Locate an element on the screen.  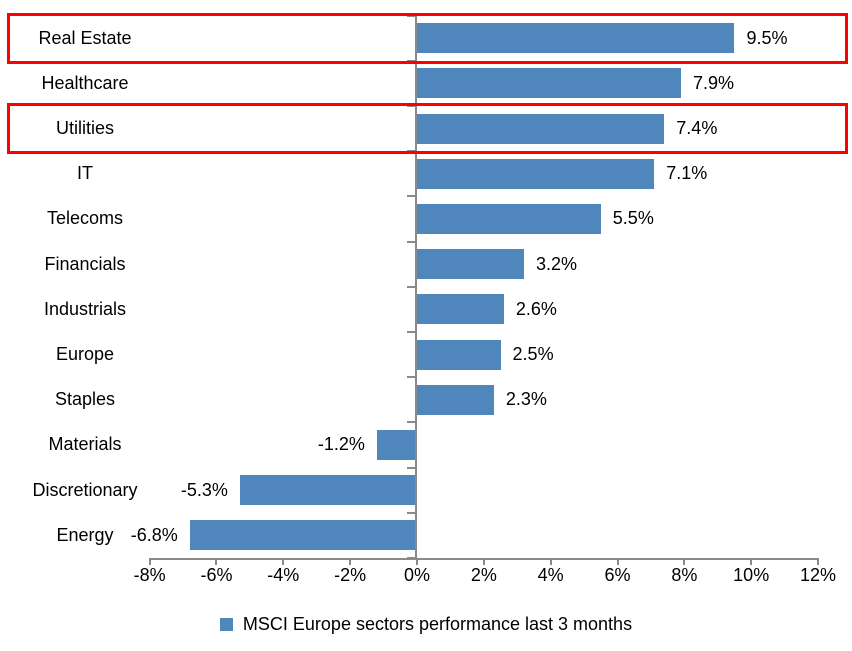
value-axis-tick-label-2-: 2% is located at coordinates (483, 575).